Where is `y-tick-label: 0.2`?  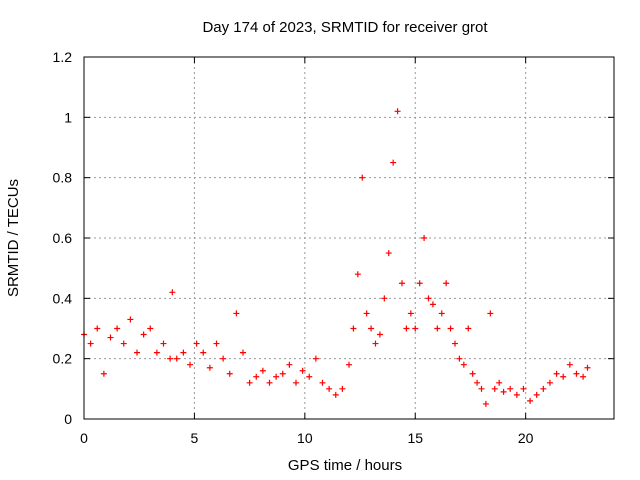
y-tick-label: 0.2 is located at coordinates (63, 359).